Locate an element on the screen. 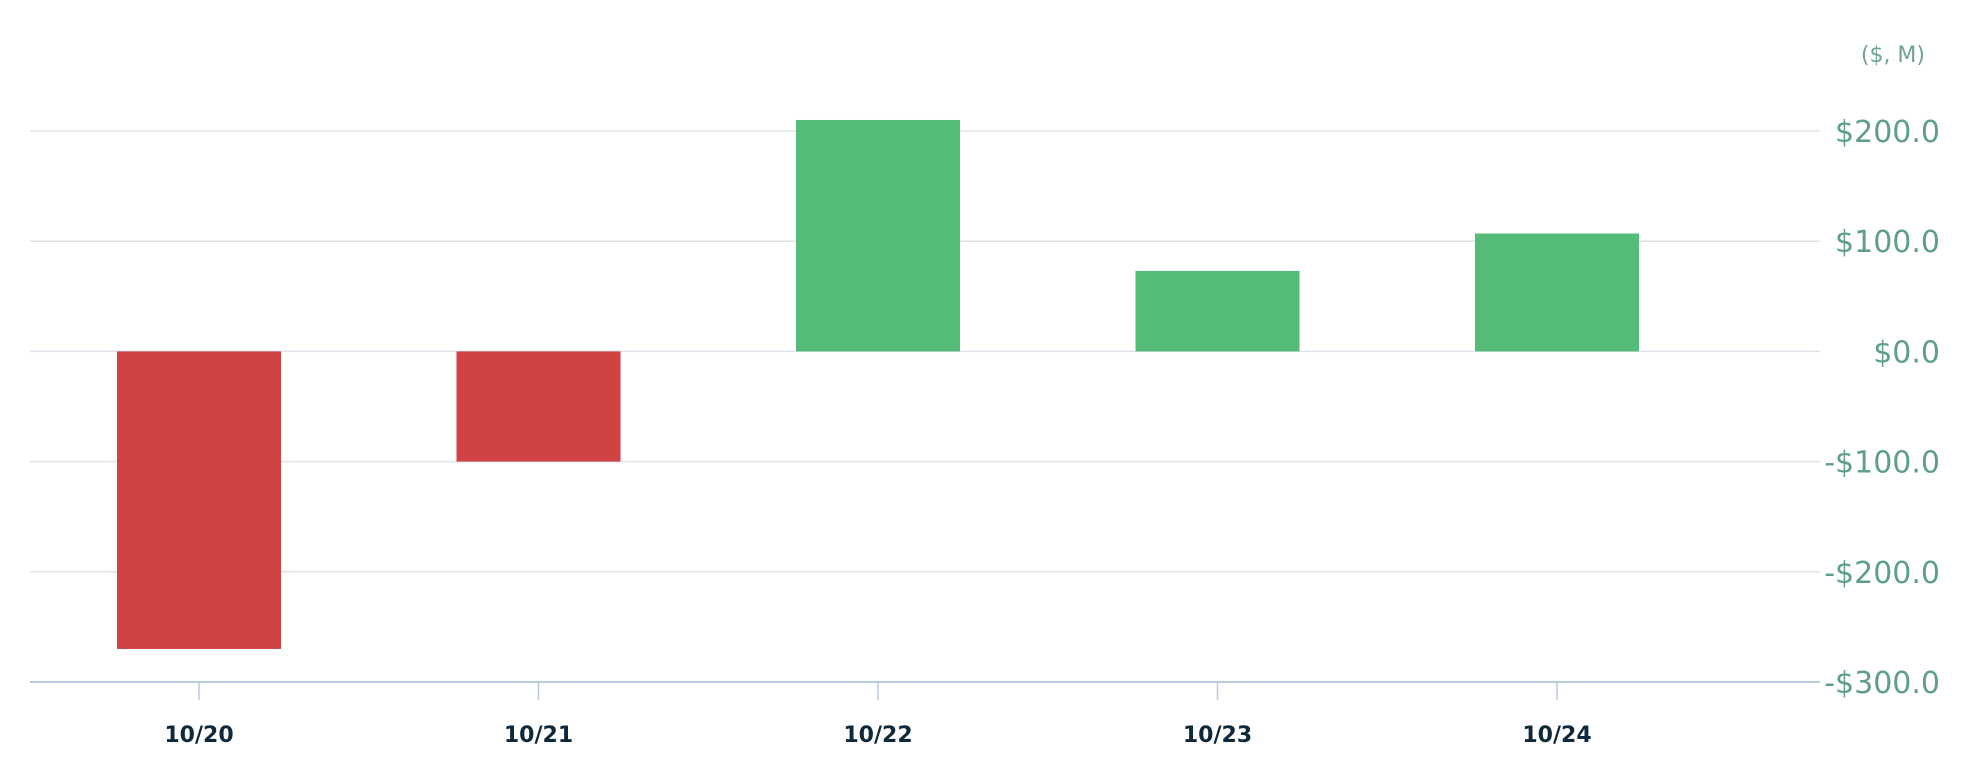 The width and height of the screenshot is (1970, 780). x-tick-label: 10/21 is located at coordinates (538, 735).